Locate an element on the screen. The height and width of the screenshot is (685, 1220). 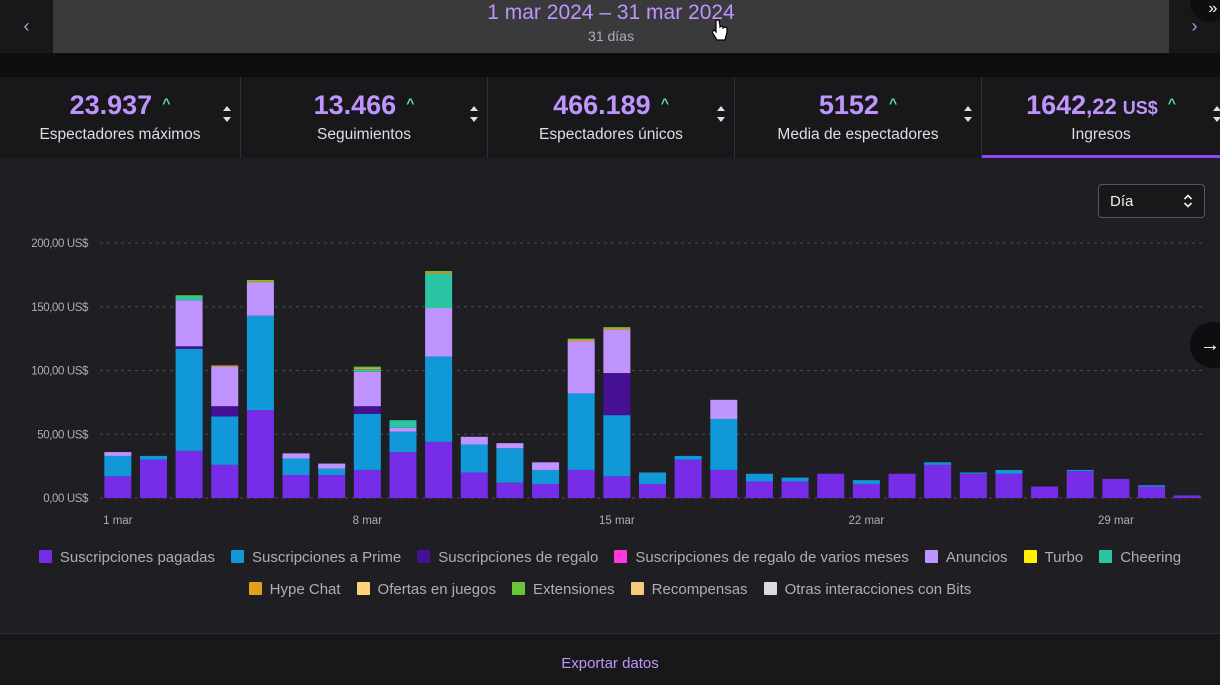
y-tick-label: 150,00 US$ is located at coordinates (60, 308).